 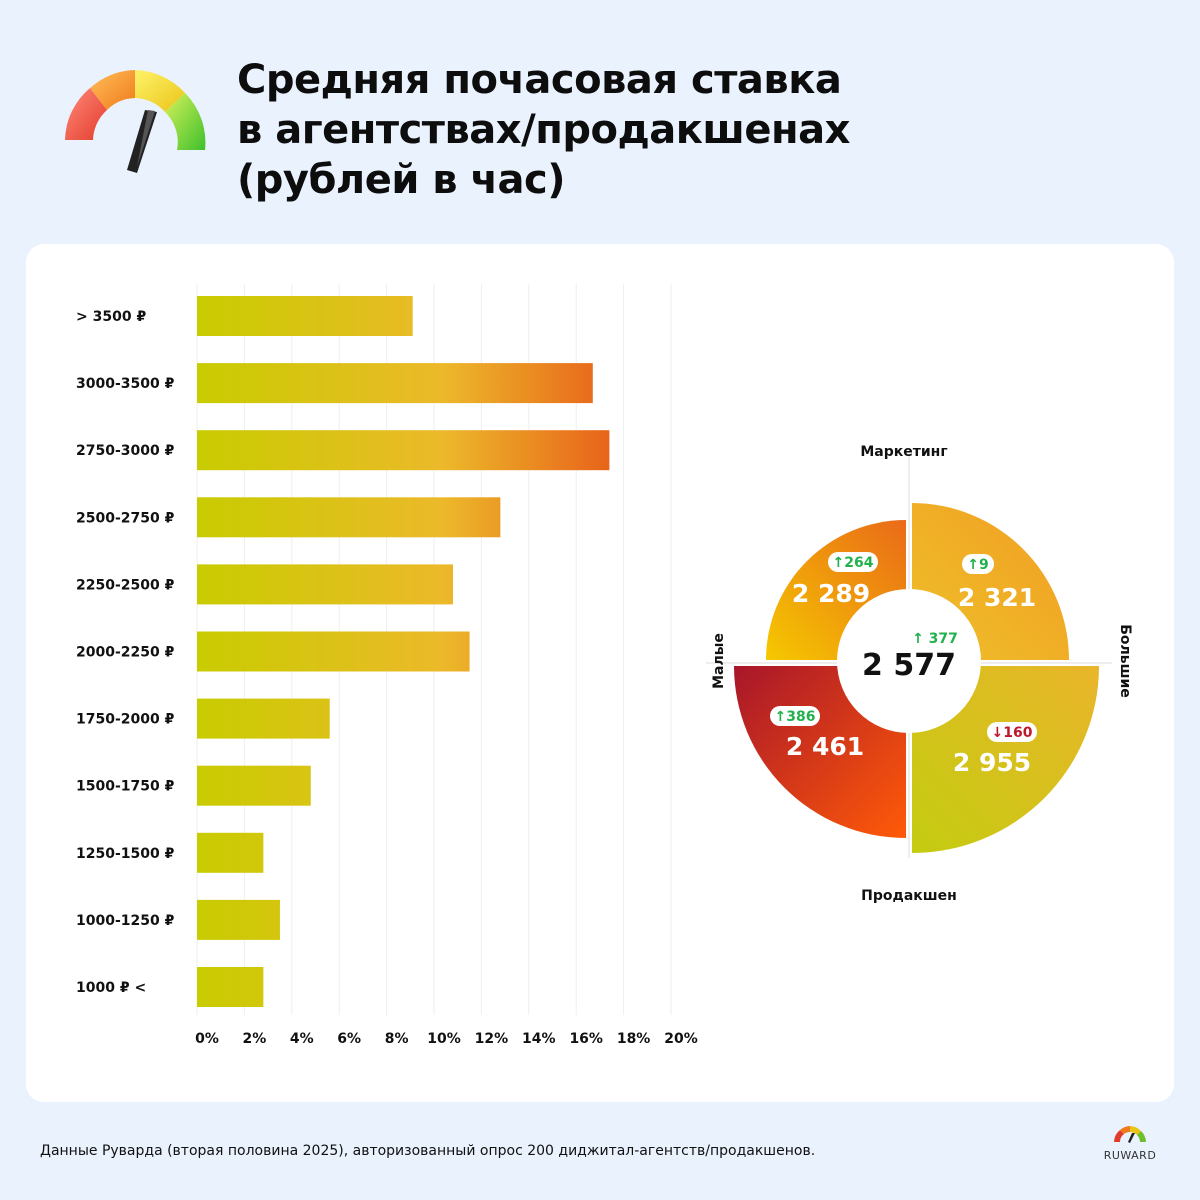 I want to click on axis-label-bottom: Продакшен, so click(x=909, y=896).